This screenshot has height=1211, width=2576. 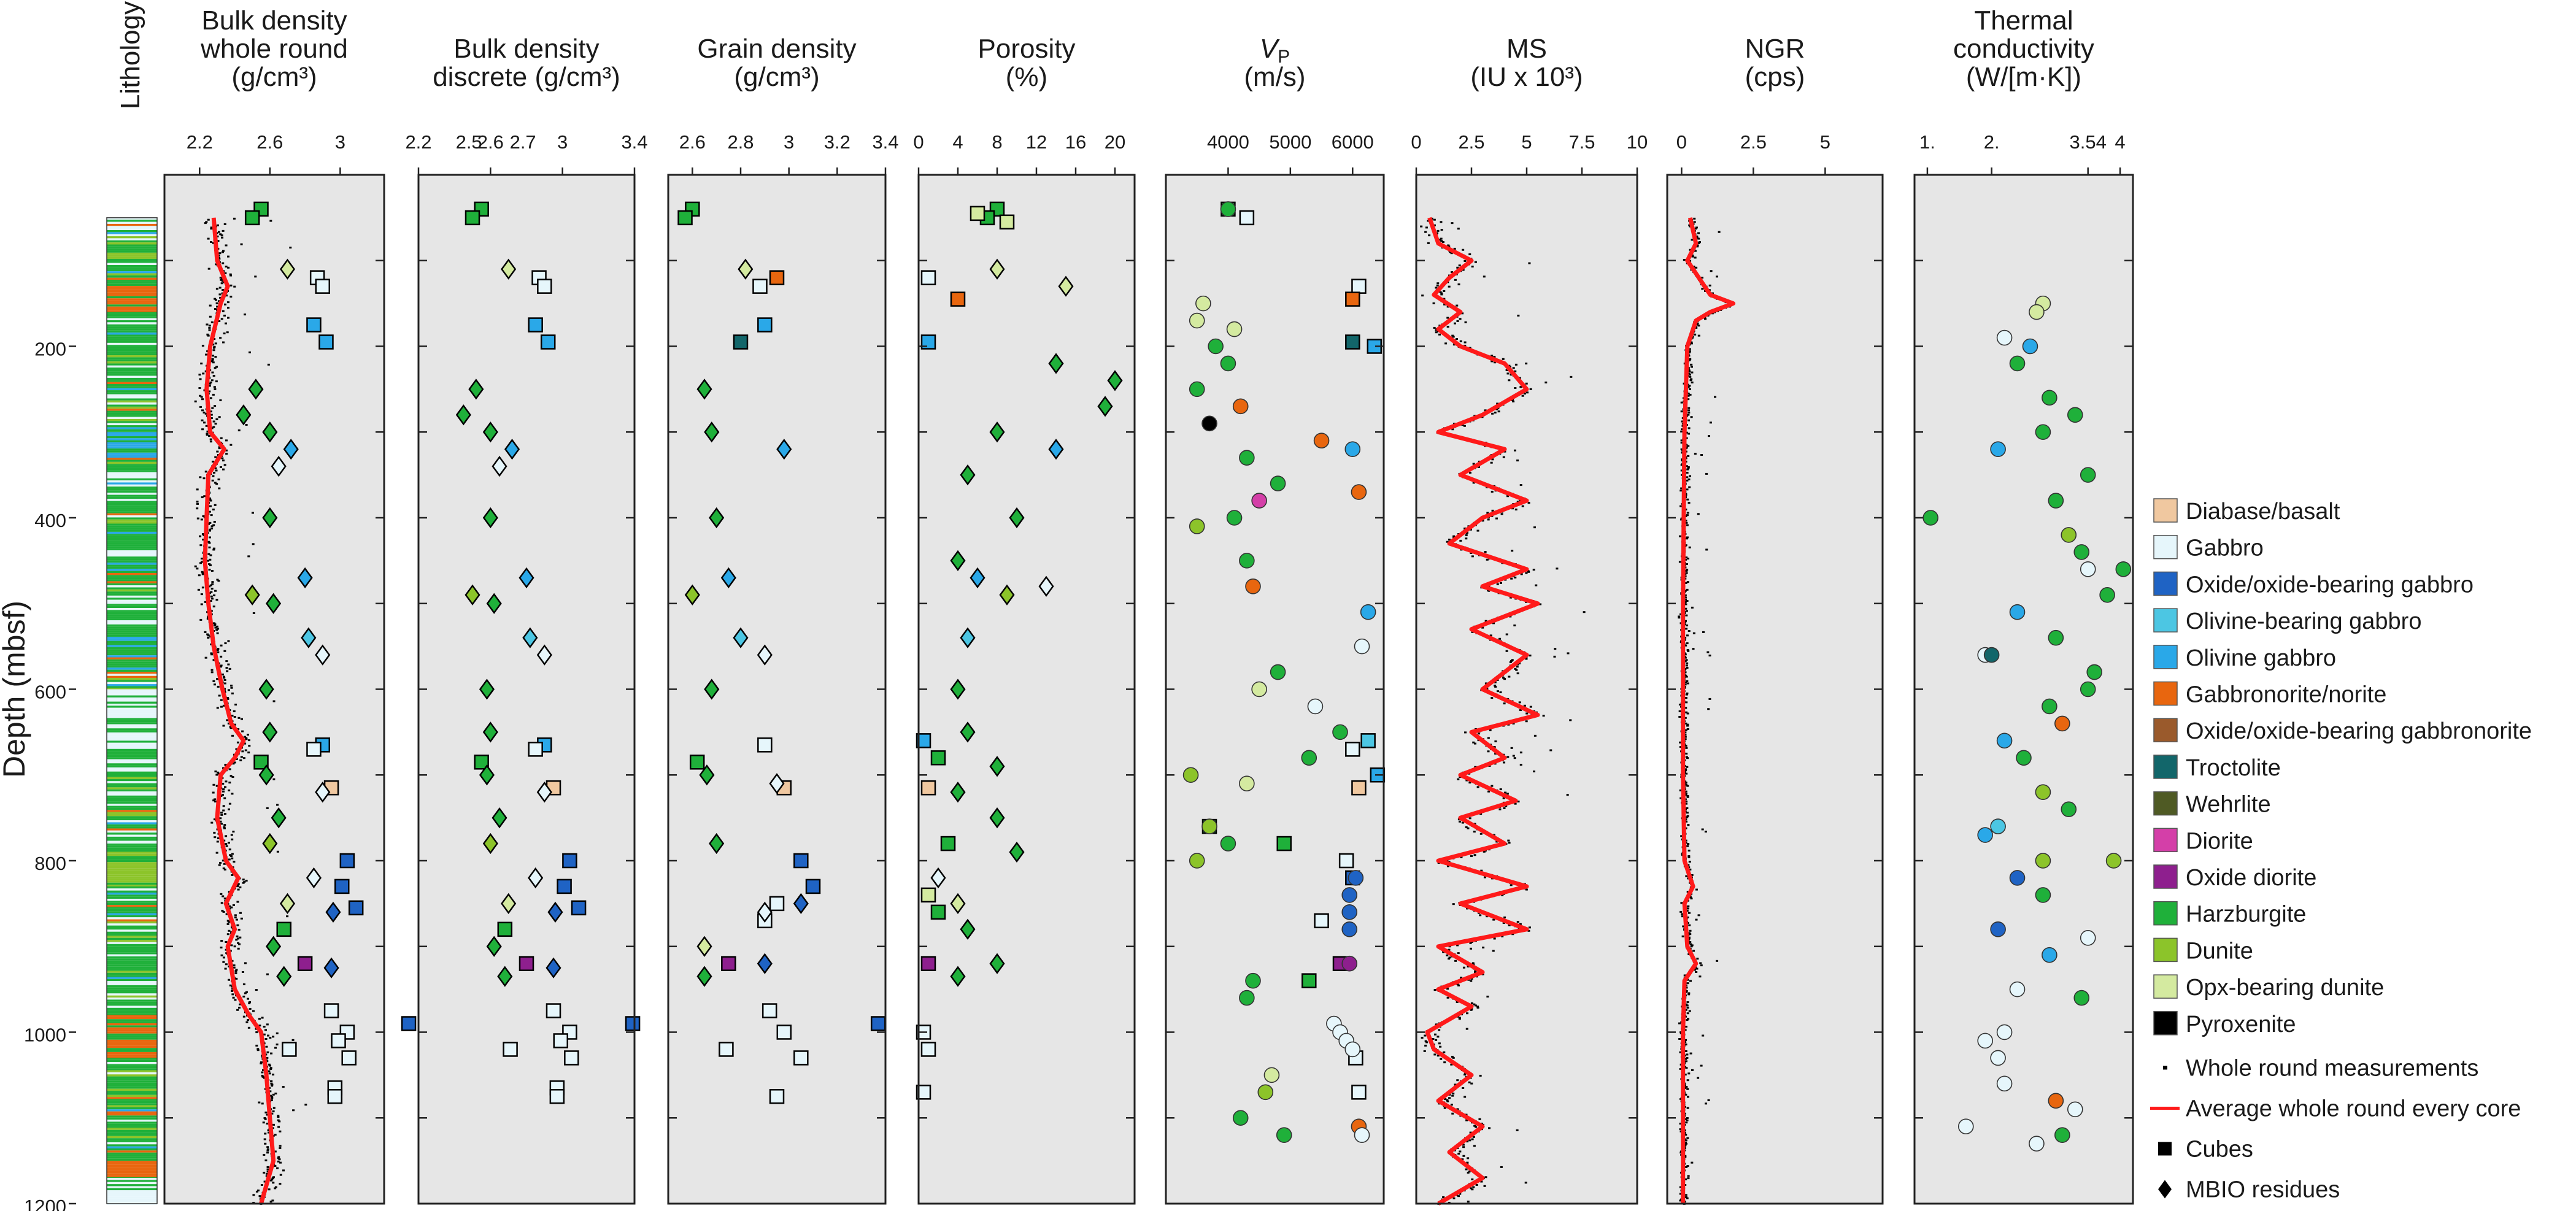 What do you see at coordinates (2219, 841) in the screenshot?
I see `legend-label: Diorite` at bounding box center [2219, 841].